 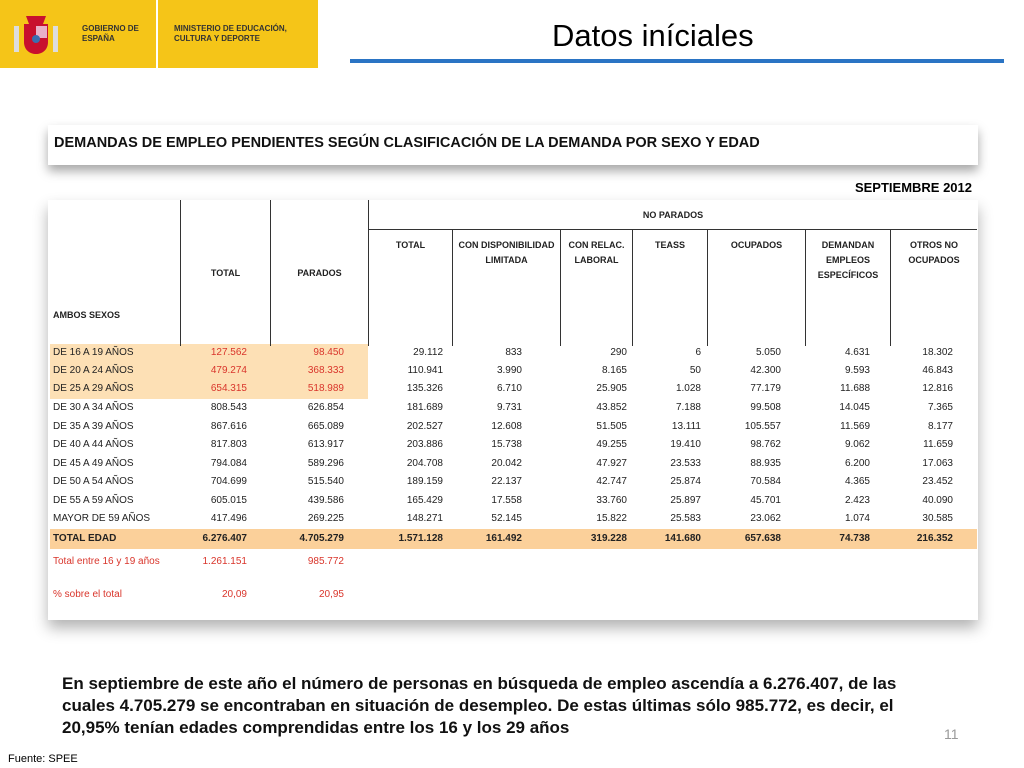 I want to click on table-row: Total entre 16 y 19 años 1.261.151 985.772, so click(x=513, y=562).